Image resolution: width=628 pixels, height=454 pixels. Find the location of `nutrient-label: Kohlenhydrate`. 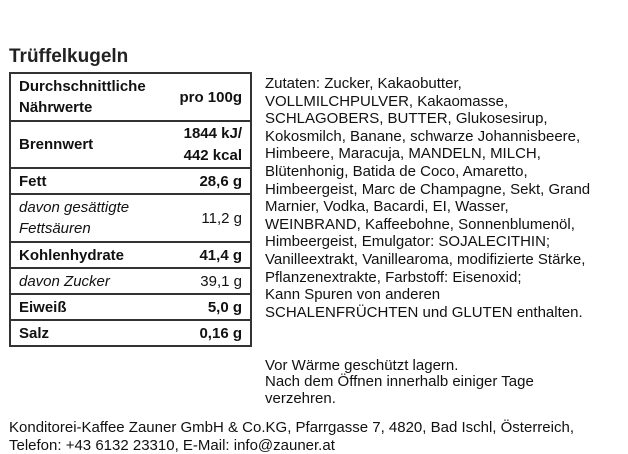

nutrient-label: Kohlenhydrate is located at coordinates (82, 254).